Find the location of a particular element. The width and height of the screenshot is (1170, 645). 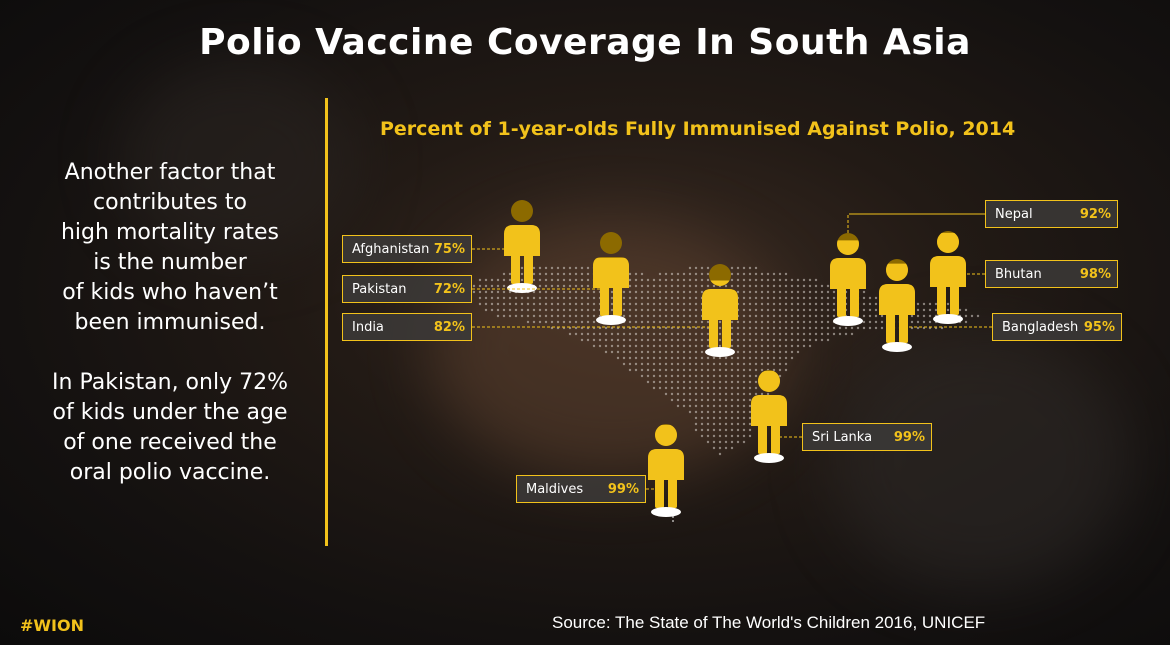

country-name: Sri Lanka is located at coordinates (842, 437).